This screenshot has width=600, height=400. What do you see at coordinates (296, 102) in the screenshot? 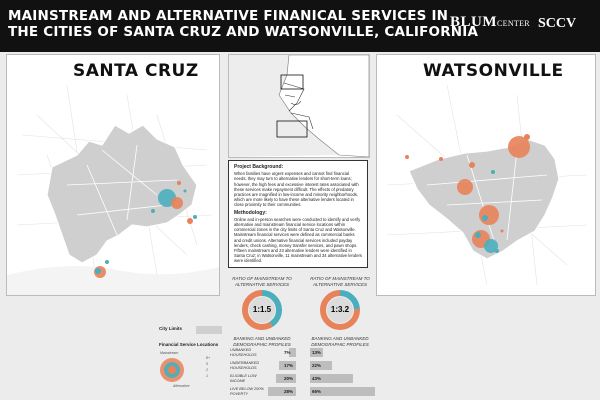
I see `bay-outline` at bounding box center [296, 102].